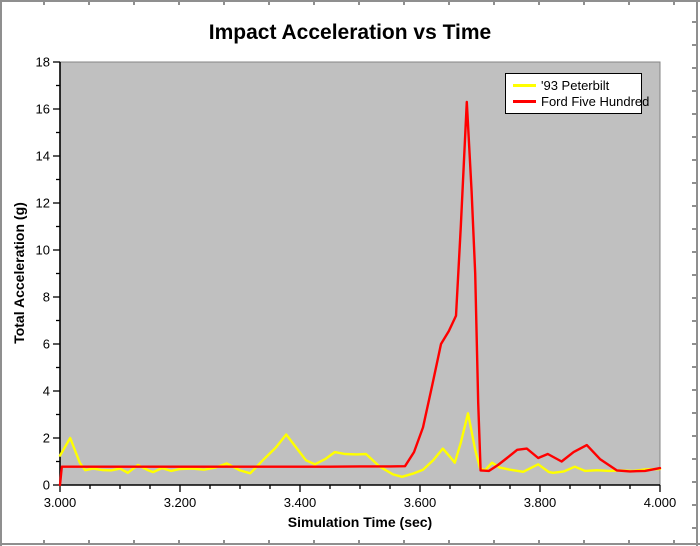 The height and width of the screenshot is (546, 700). I want to click on y-tick-label: 14, so click(43, 156).